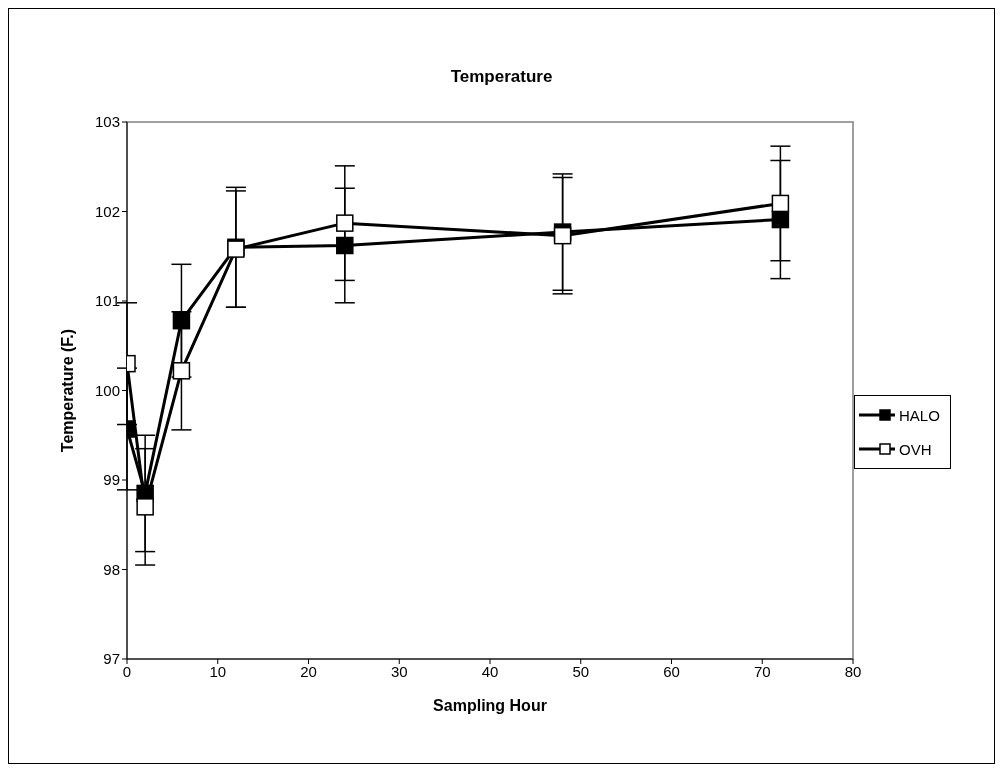 The image size is (1001, 770). What do you see at coordinates (127, 671) in the screenshot?
I see `x-tick-label: 0` at bounding box center [127, 671].